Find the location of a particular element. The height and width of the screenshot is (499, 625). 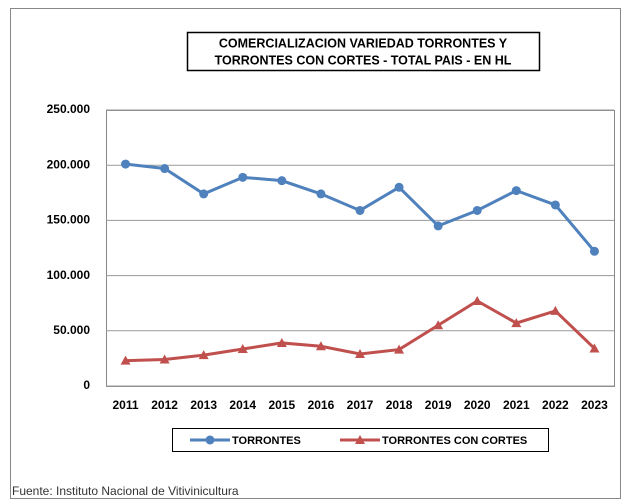

x-tick-label: 2020 is located at coordinates (477, 405).